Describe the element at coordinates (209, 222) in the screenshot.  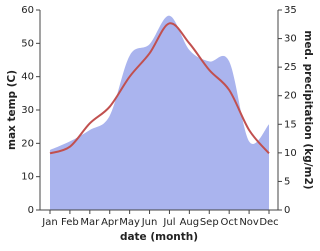
I see `x-tick-label: Sep` at that location.